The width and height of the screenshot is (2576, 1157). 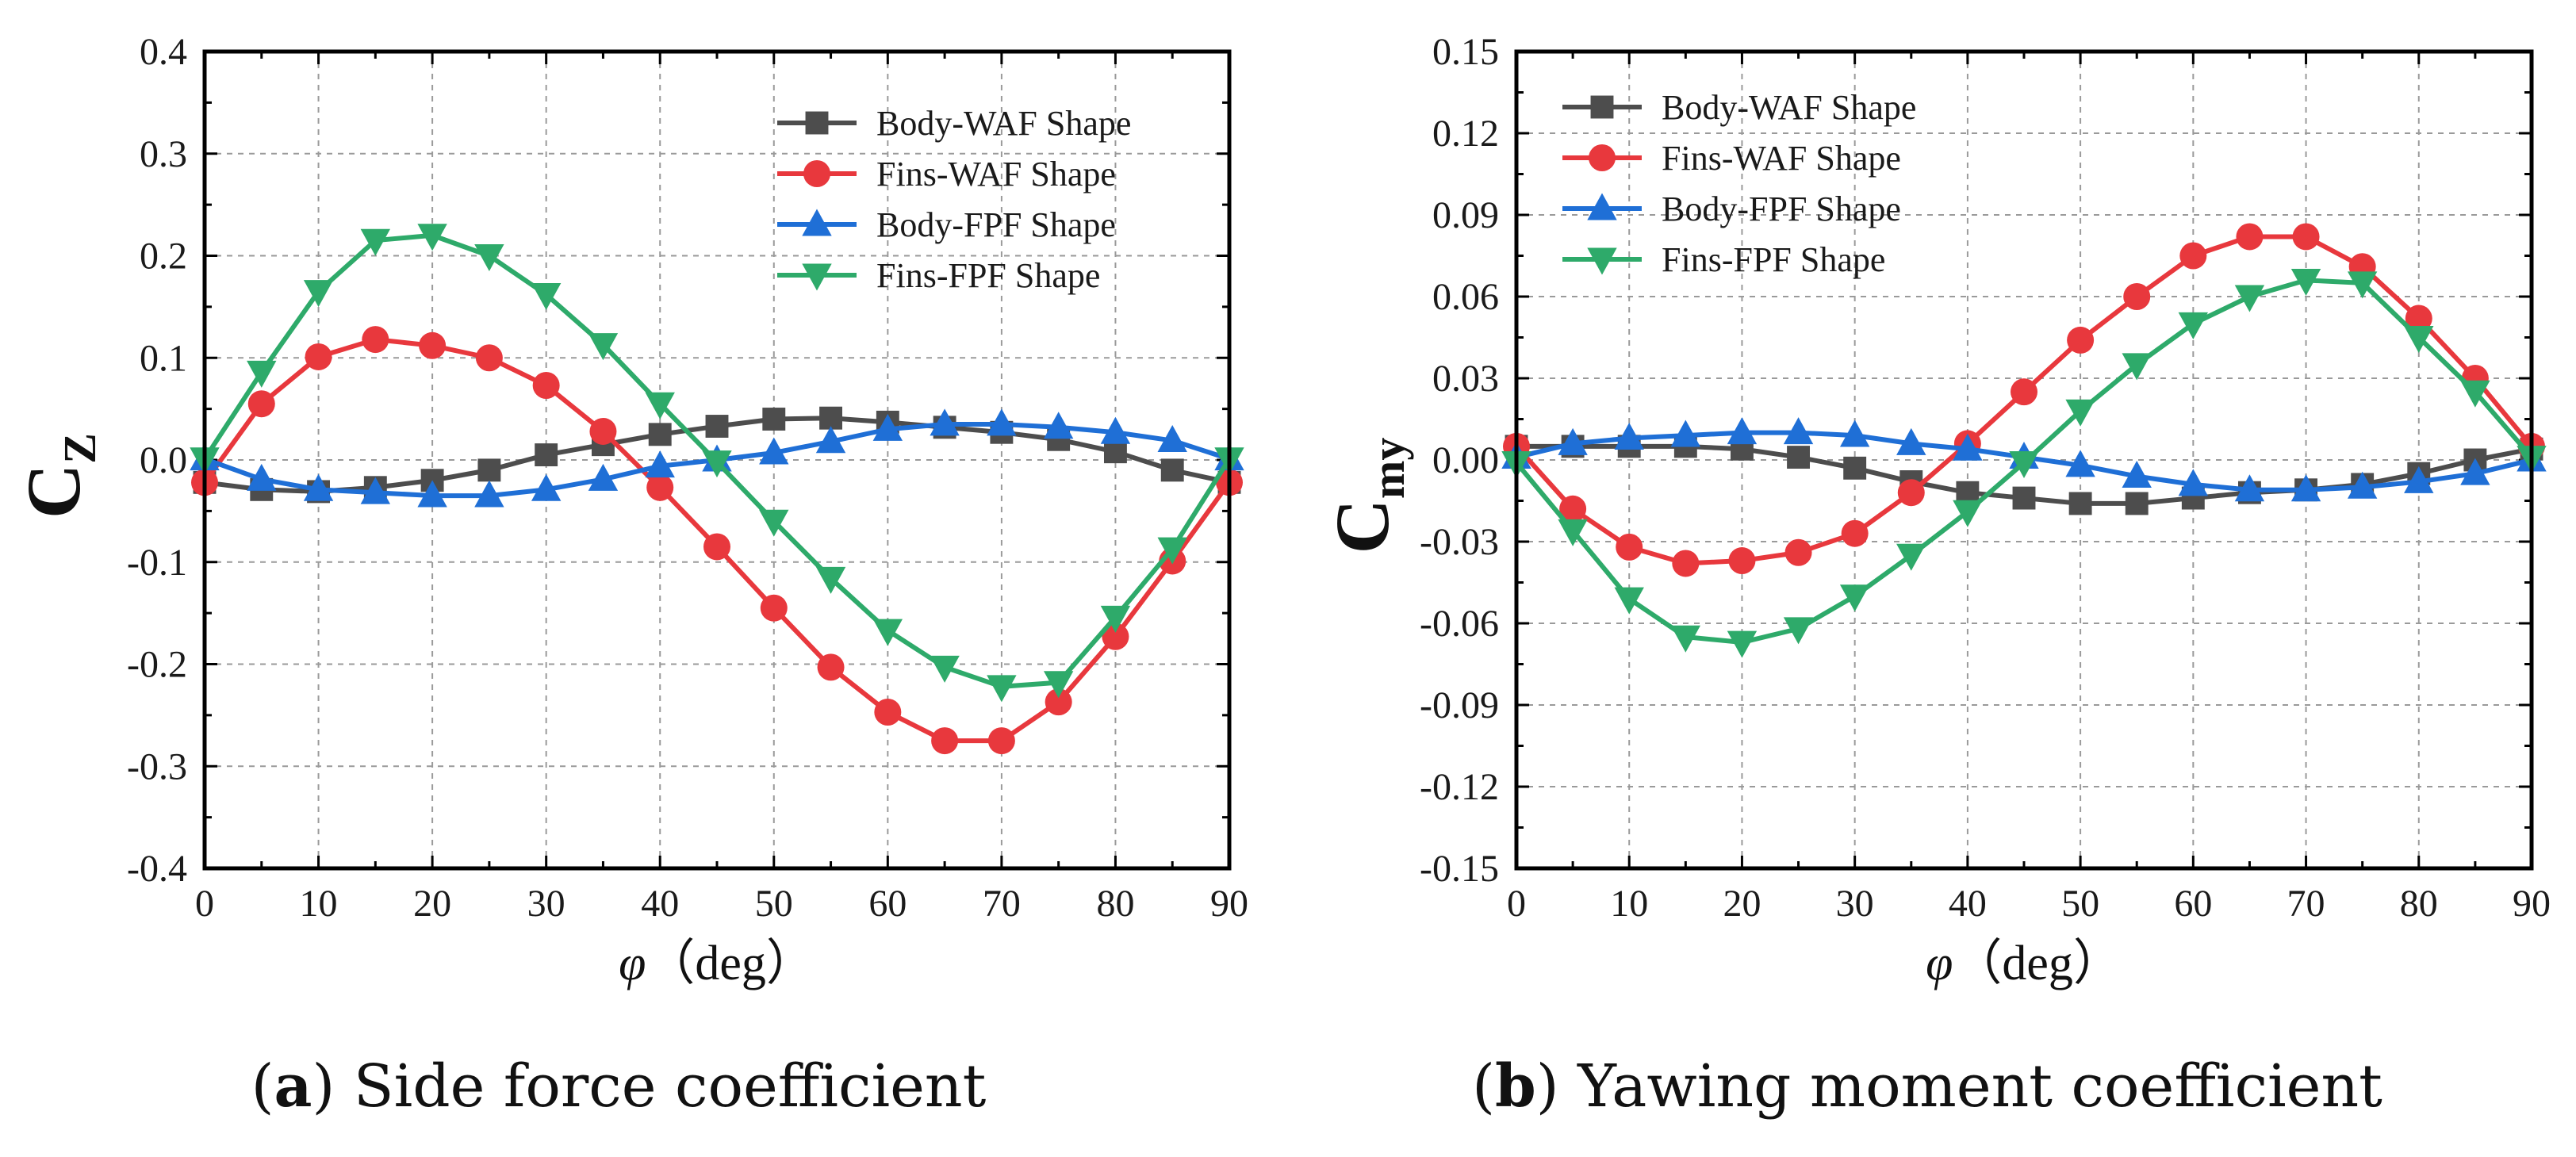 I want to click on caption-b-text: Yawing moment coefficient, so click(x=1971, y=1086).